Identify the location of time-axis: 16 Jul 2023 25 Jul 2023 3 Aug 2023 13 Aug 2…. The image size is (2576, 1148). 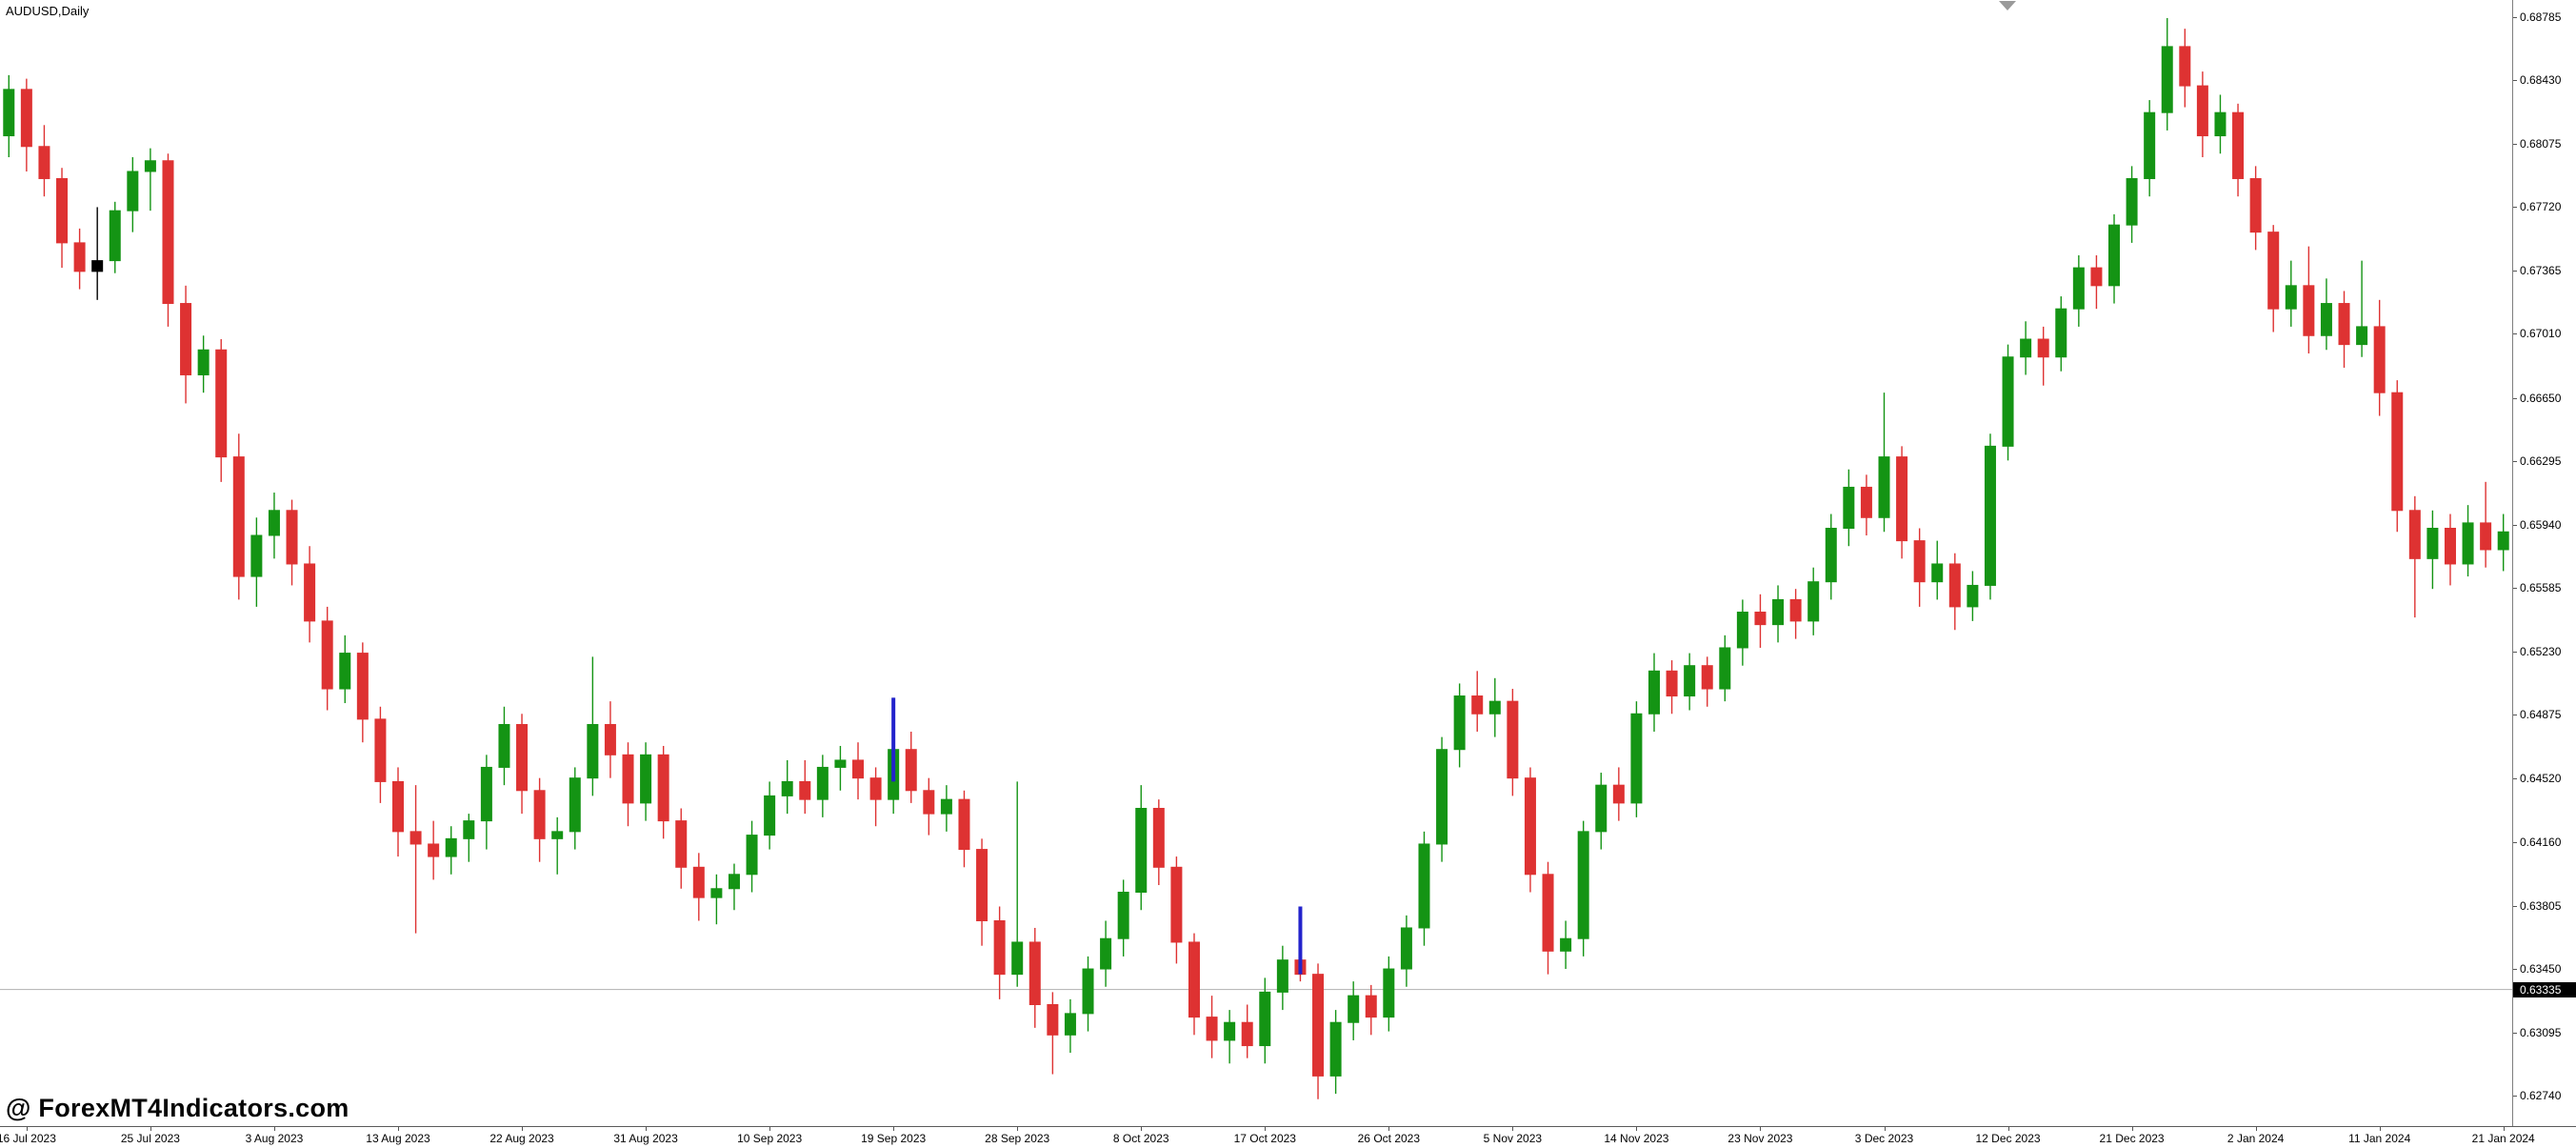
(1288, 1137).